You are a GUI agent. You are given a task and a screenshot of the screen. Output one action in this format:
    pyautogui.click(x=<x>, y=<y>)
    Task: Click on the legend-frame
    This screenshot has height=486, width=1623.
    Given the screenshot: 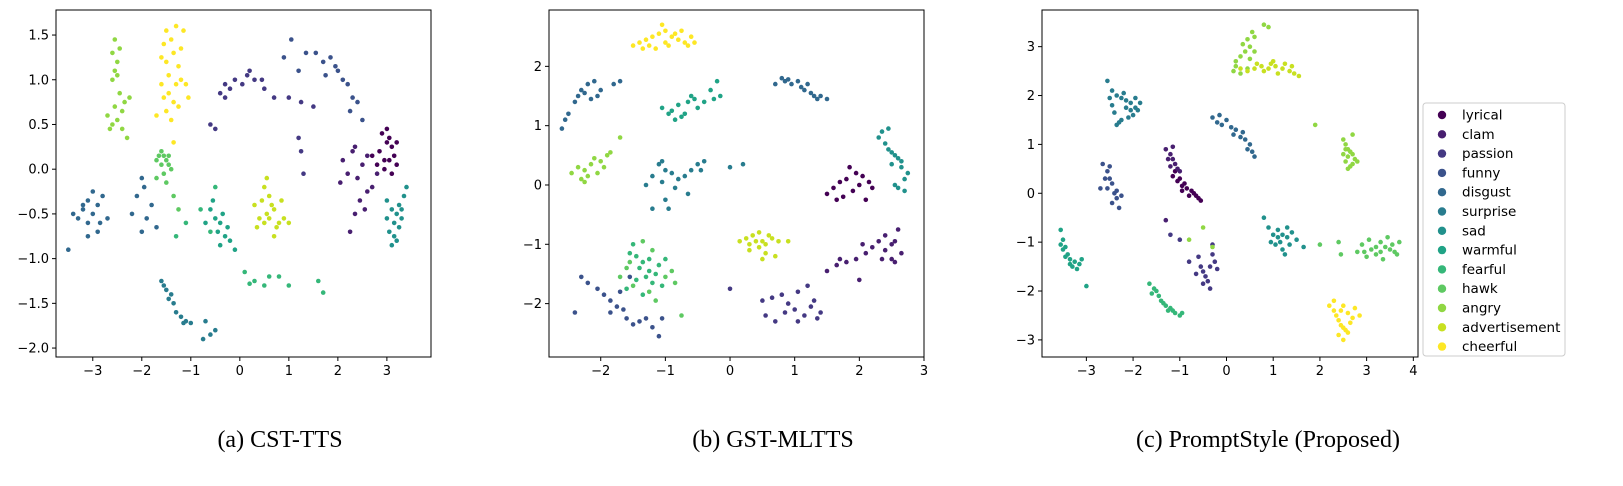 What is the action you would take?
    pyautogui.click(x=1494, y=229)
    